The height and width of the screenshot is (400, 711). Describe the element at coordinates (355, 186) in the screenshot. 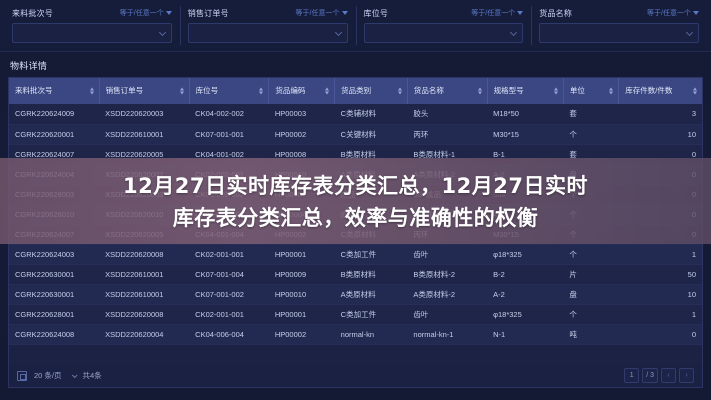

I see `headline-line-1: 12月27日实时库存表分类汇总，12月27日实时` at that location.